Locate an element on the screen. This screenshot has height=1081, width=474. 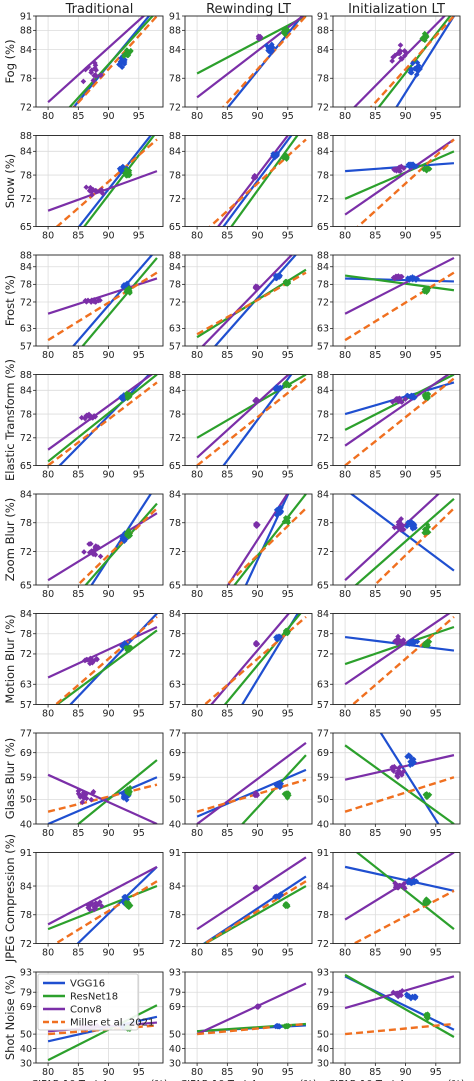
y-tick-label: 50 is located at coordinates (323, 800).